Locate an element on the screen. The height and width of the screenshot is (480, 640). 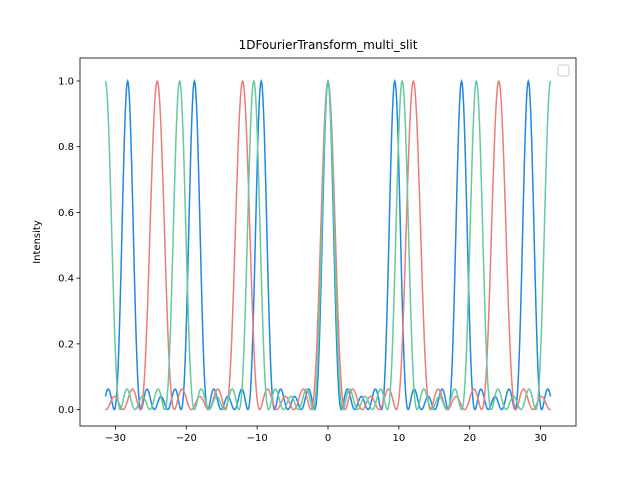
y-axis-label: Intensity is located at coordinates (37, 242).